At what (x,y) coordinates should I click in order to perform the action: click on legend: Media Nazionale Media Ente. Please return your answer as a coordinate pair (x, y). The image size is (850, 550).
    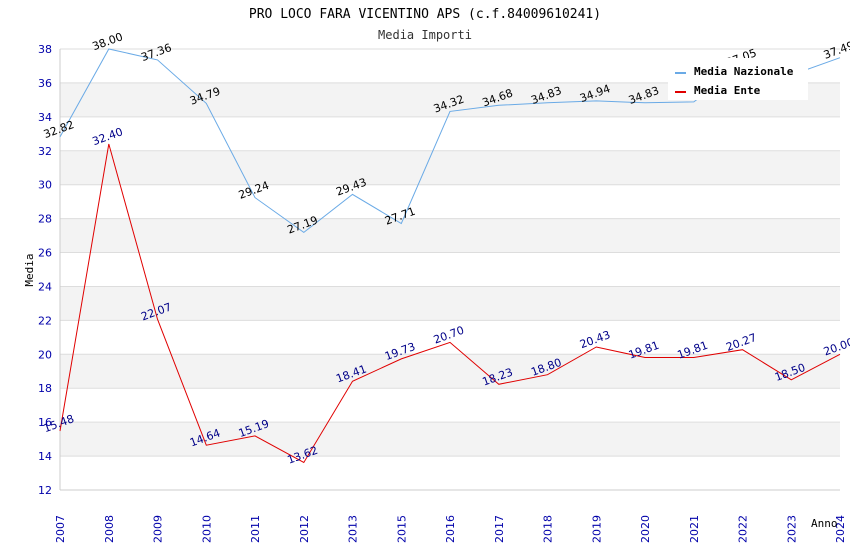
    Looking at the image, I should click on (738, 79).